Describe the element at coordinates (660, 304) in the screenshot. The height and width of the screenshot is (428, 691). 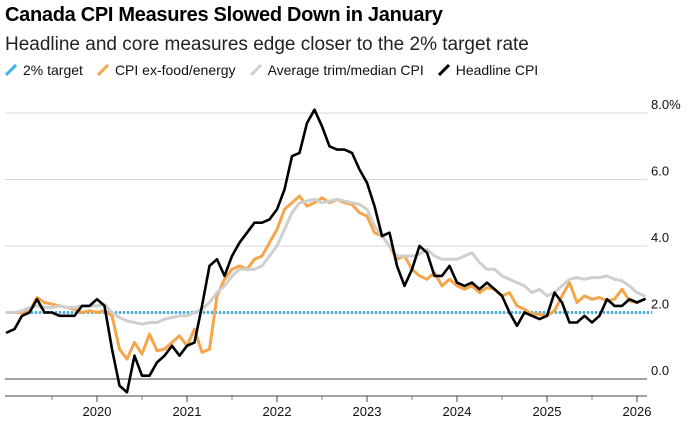
I see `y-tick-label: 2.0` at that location.